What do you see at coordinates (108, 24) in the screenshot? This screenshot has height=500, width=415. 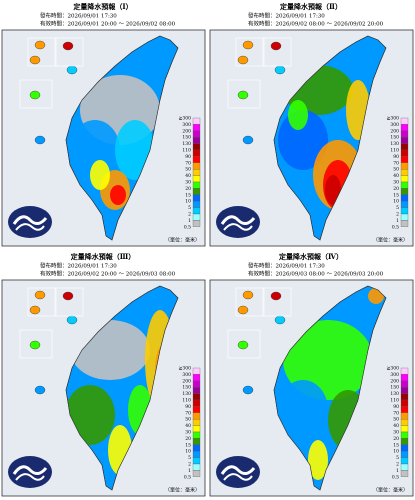 I see `valid-time: 有效時間：2026/09/01 20:00 ～ 2026/09/02 08:00` at bounding box center [108, 24].